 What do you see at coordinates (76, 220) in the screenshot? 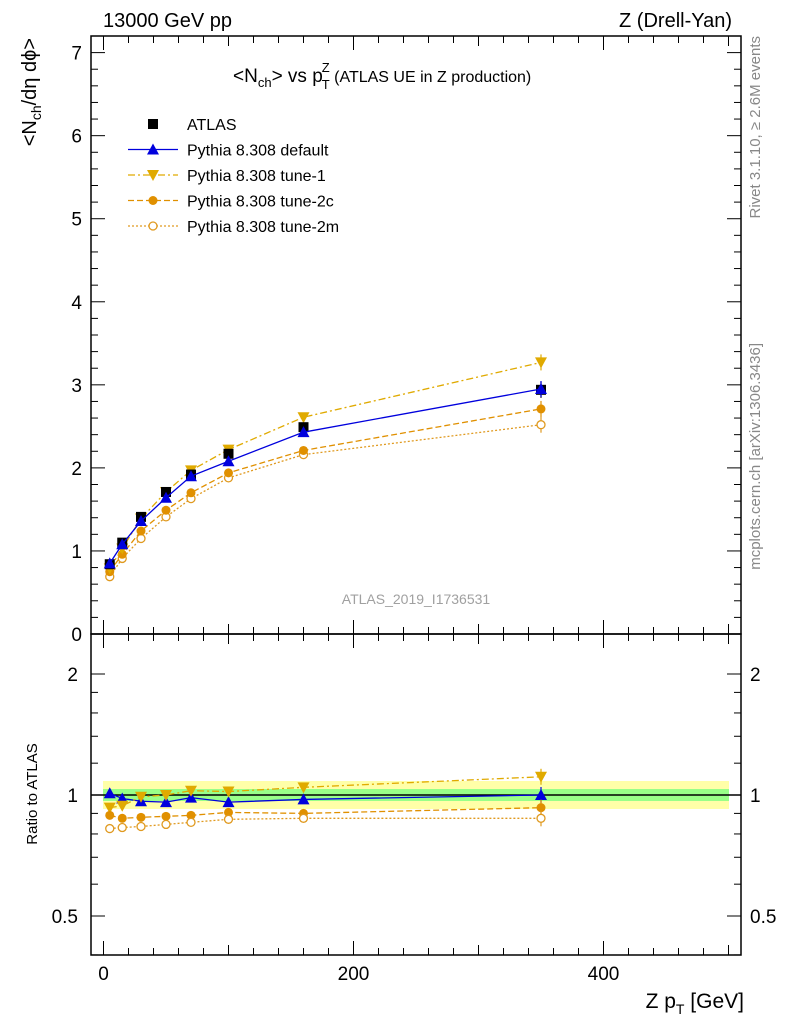
I see `main-y-tick-label: 5` at bounding box center [76, 220].